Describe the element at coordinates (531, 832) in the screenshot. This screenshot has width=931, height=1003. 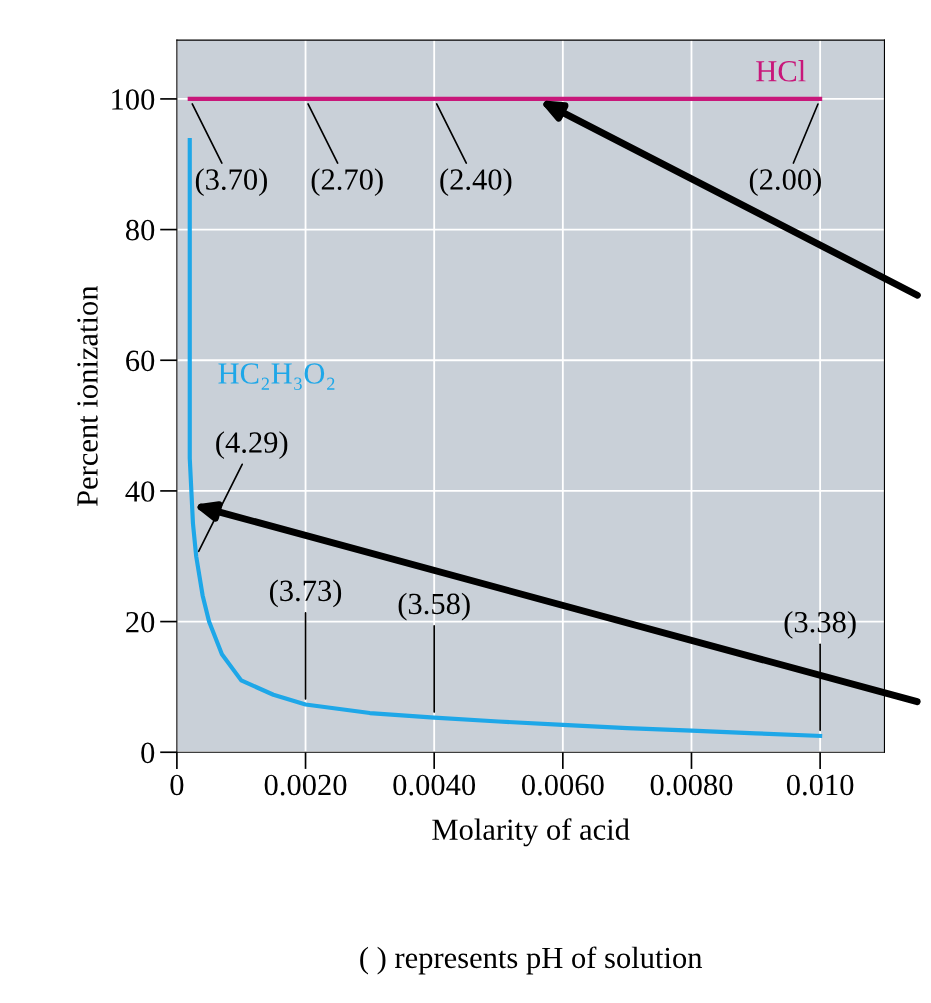
I see `x-axis-title: Molarity of acid` at that location.